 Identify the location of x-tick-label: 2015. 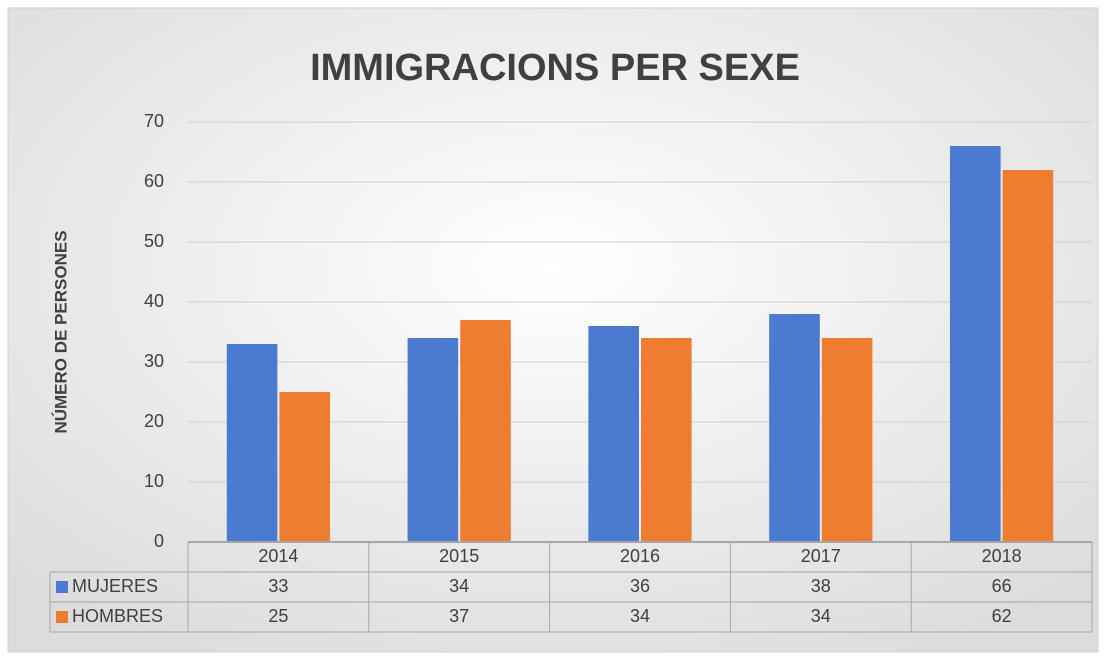
(459, 556).